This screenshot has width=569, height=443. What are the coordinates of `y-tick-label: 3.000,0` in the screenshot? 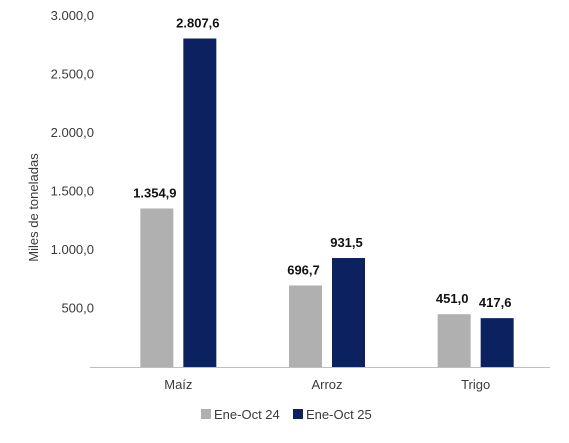 It's located at (72, 15).